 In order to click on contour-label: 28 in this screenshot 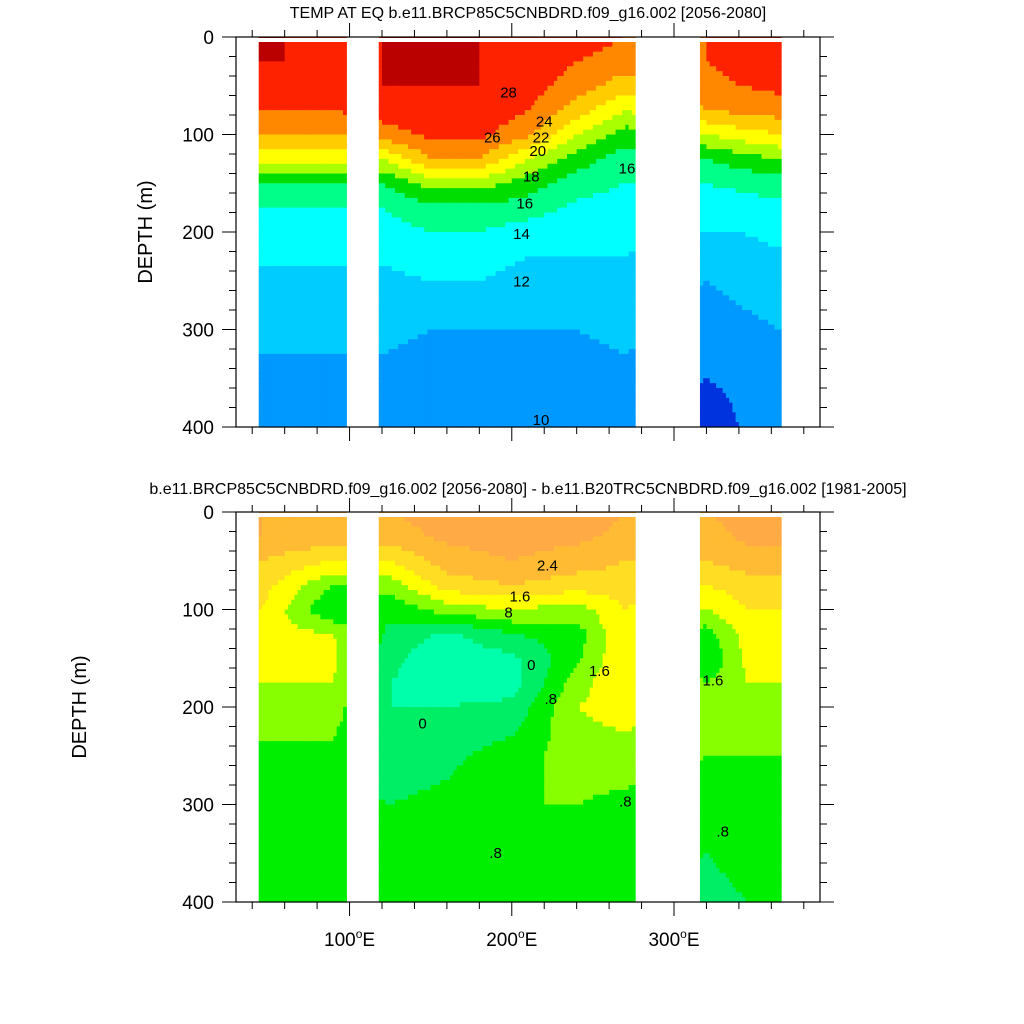, I will do `click(508, 92)`.